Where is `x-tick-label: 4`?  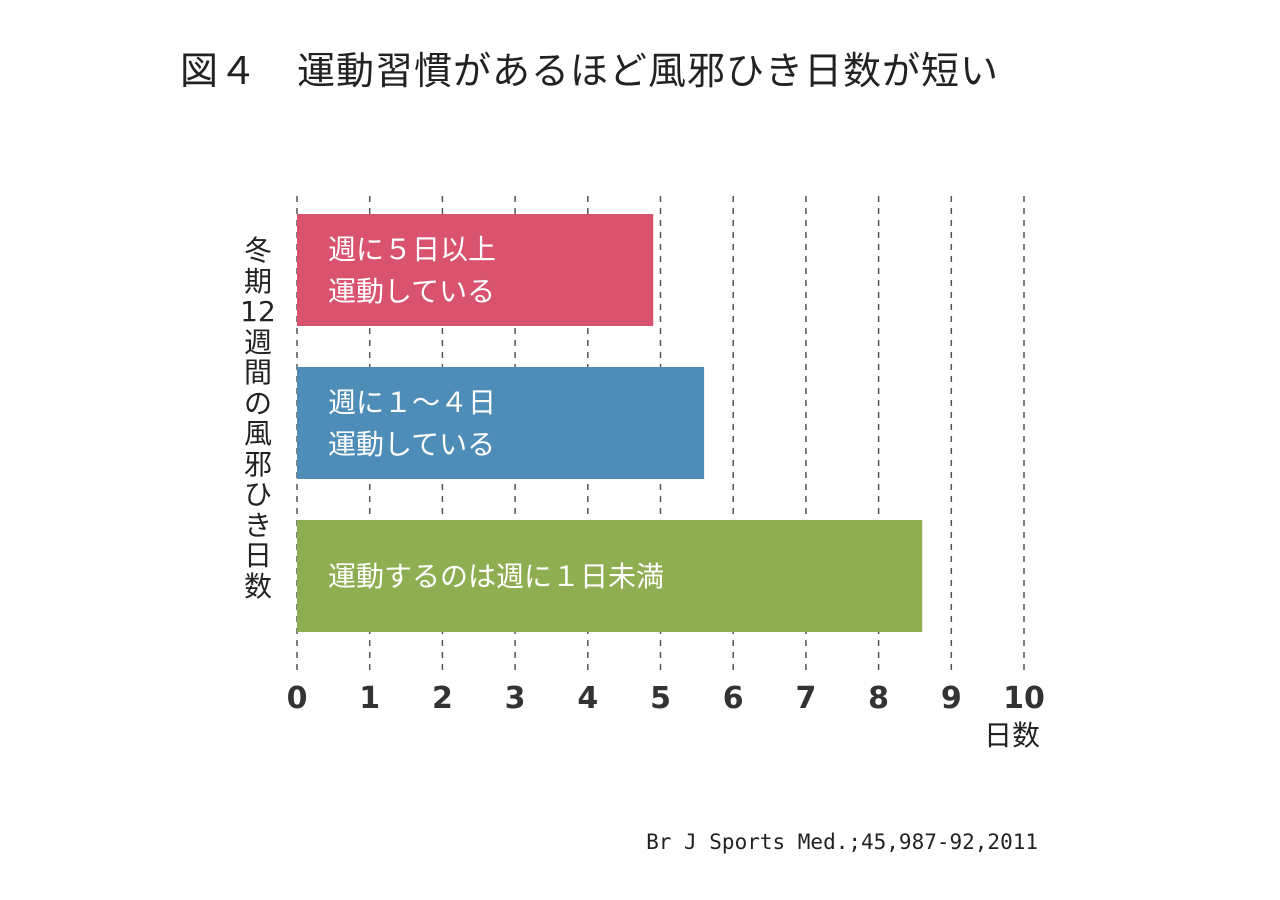 x-tick-label: 4 is located at coordinates (587, 698).